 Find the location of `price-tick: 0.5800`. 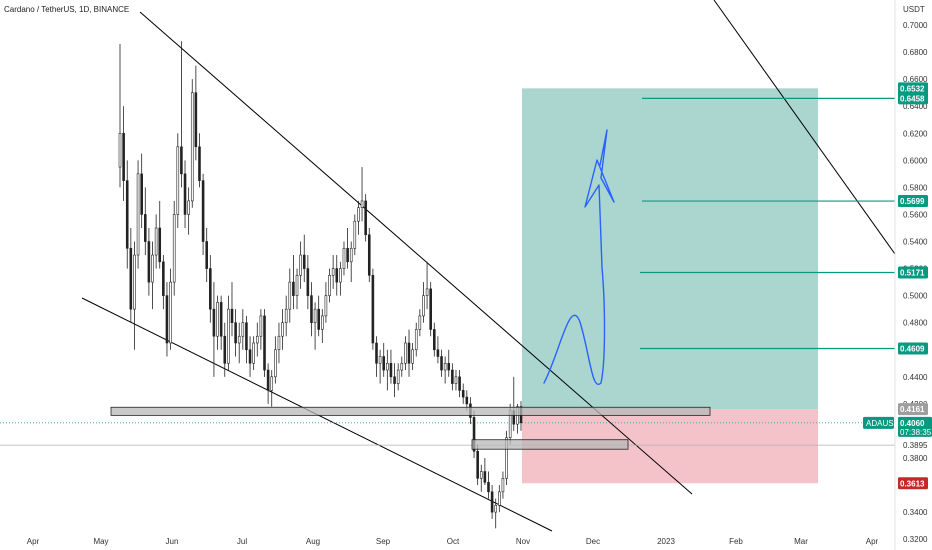

price-tick: 0.5800 is located at coordinates (915, 187).